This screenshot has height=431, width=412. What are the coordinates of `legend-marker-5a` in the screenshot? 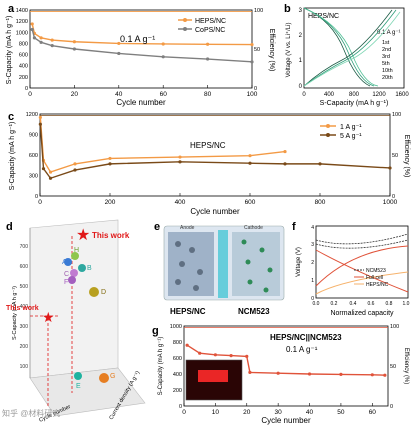 It's located at (328, 135).